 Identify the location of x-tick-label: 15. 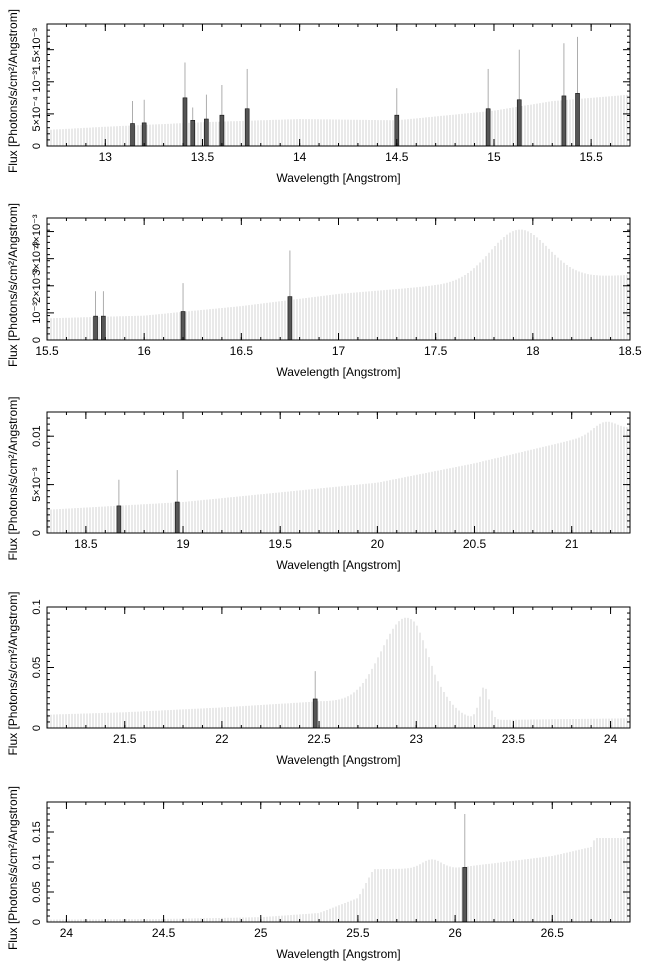
(494, 157).